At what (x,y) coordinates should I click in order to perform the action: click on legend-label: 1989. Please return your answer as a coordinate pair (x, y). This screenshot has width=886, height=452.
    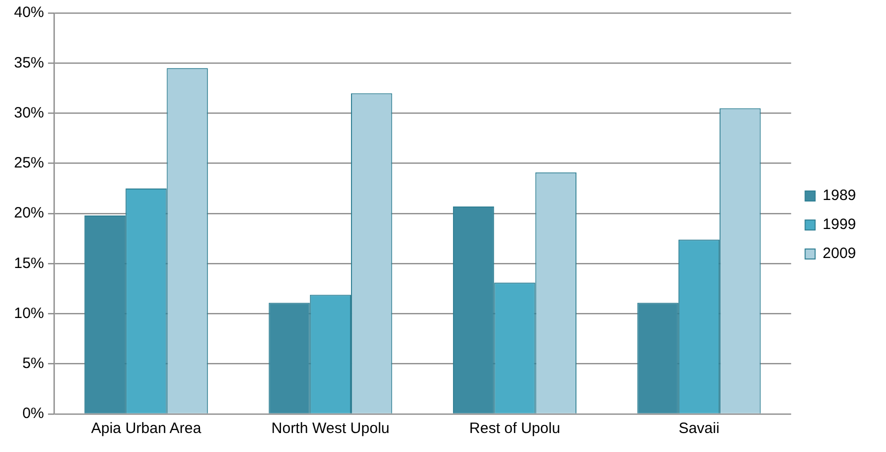
    Looking at the image, I should click on (839, 195).